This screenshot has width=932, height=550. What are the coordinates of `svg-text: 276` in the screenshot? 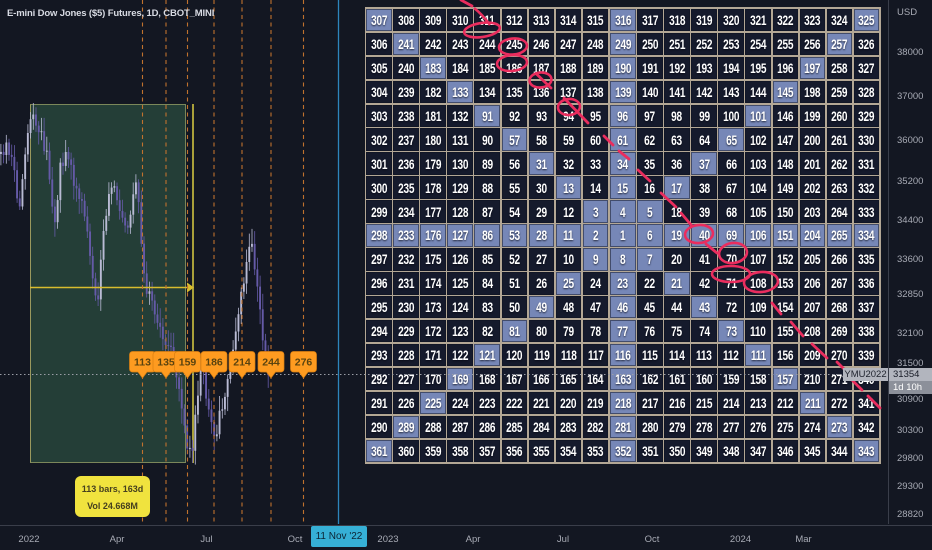 It's located at (304, 363).